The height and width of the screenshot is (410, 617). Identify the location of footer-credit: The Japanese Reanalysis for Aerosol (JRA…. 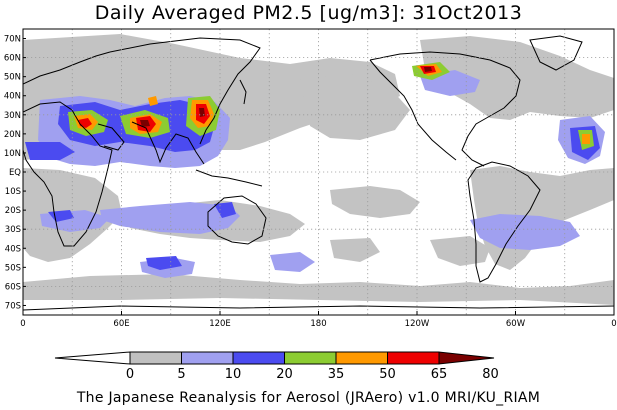
(308, 398).